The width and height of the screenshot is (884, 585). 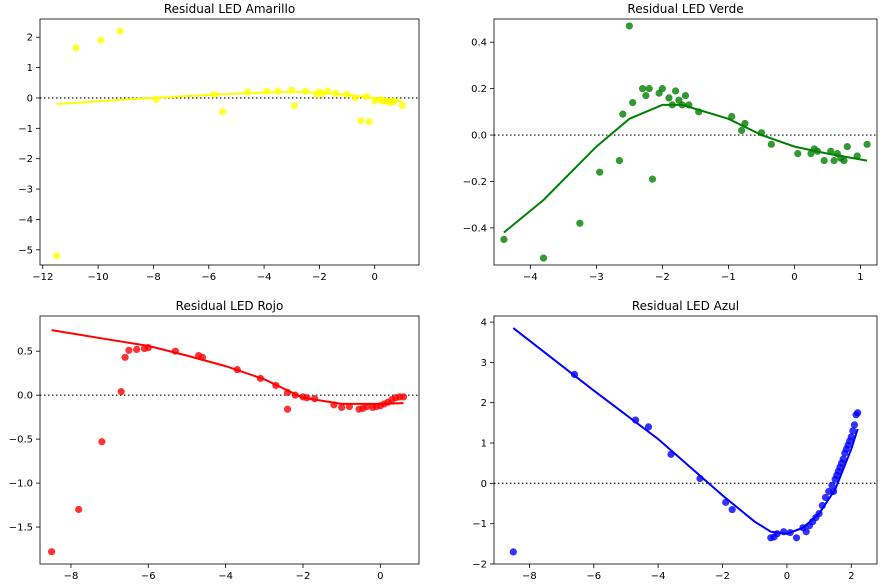 I want to click on y-tick-label: −1, so click(x=479, y=524).